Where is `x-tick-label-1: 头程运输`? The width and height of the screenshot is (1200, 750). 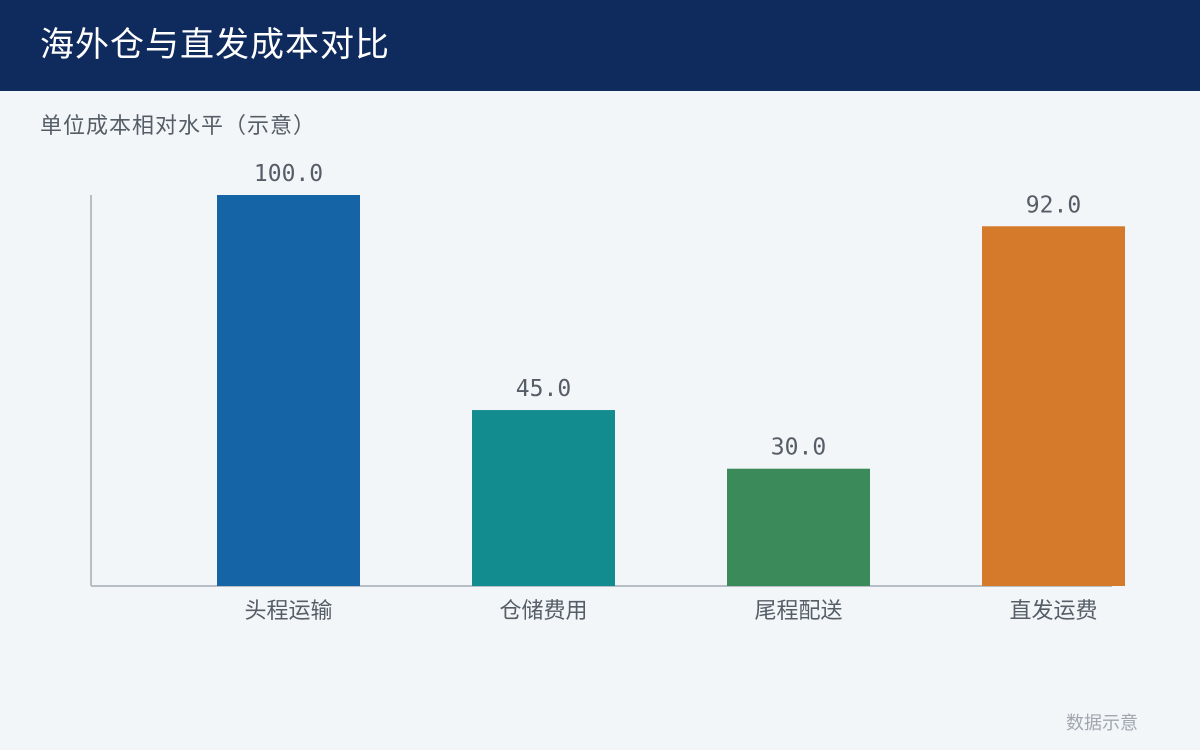
x-tick-label-1: 头程运输 is located at coordinates (288, 611).